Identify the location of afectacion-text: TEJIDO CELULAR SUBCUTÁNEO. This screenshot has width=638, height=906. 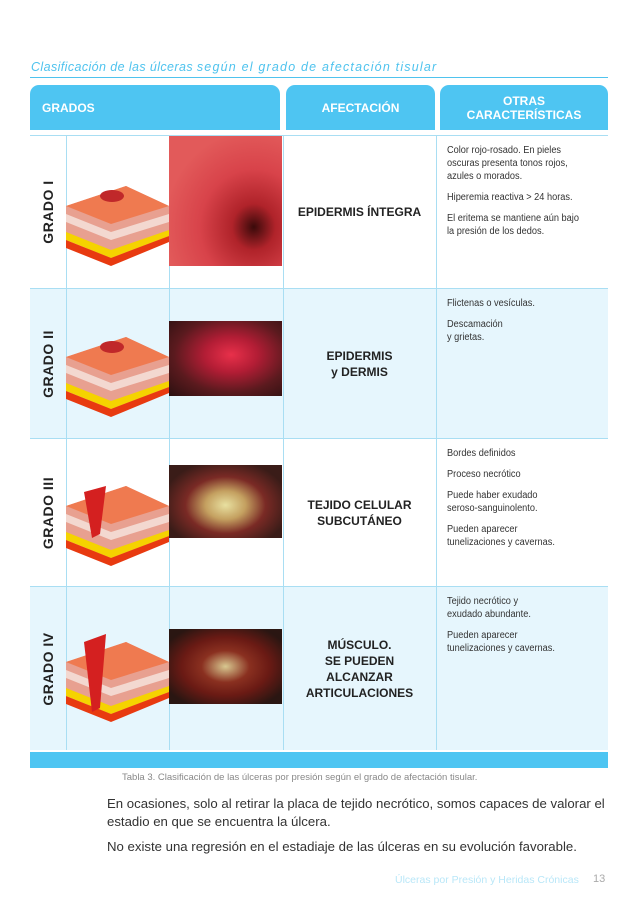
(359, 512).